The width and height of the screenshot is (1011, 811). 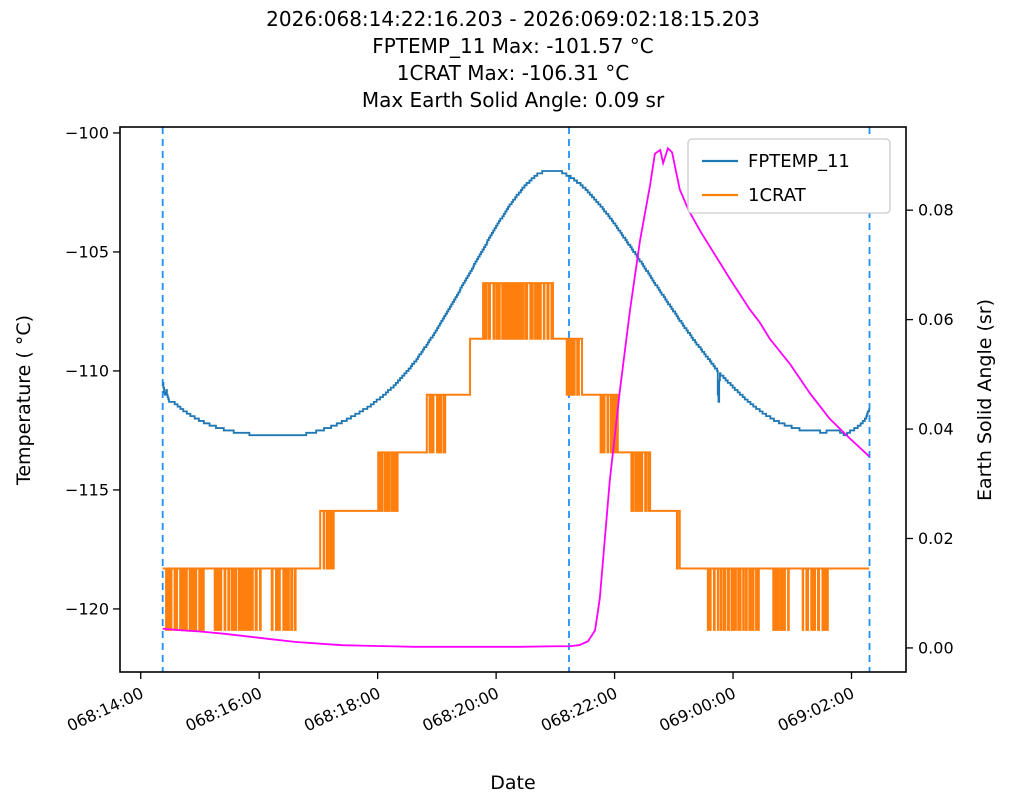 I want to click on y-tick-label-right: 0.02, so click(x=936, y=538).